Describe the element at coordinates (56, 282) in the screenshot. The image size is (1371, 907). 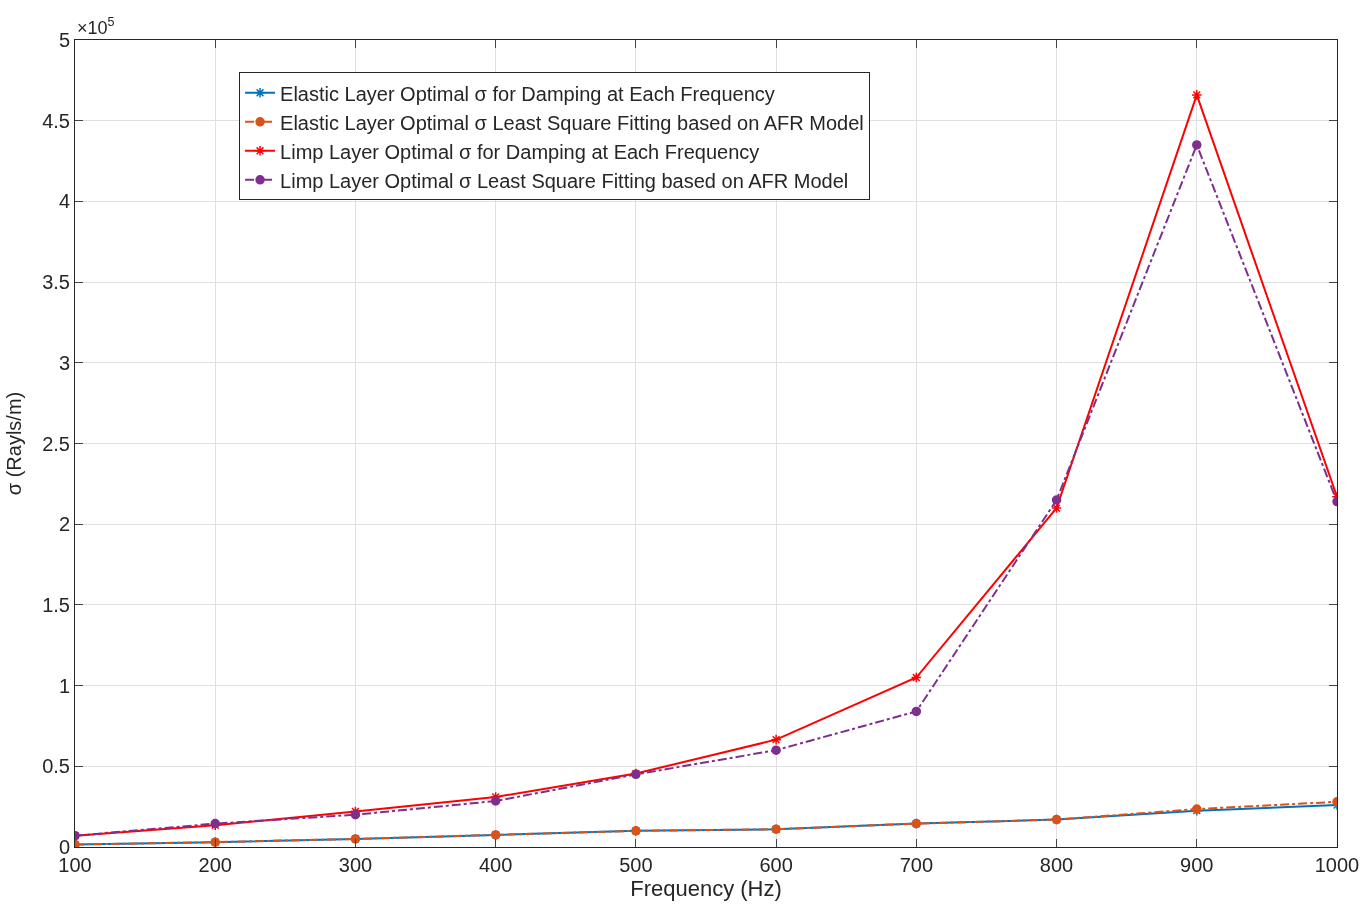
I see `y-tick-label: 3.5` at that location.